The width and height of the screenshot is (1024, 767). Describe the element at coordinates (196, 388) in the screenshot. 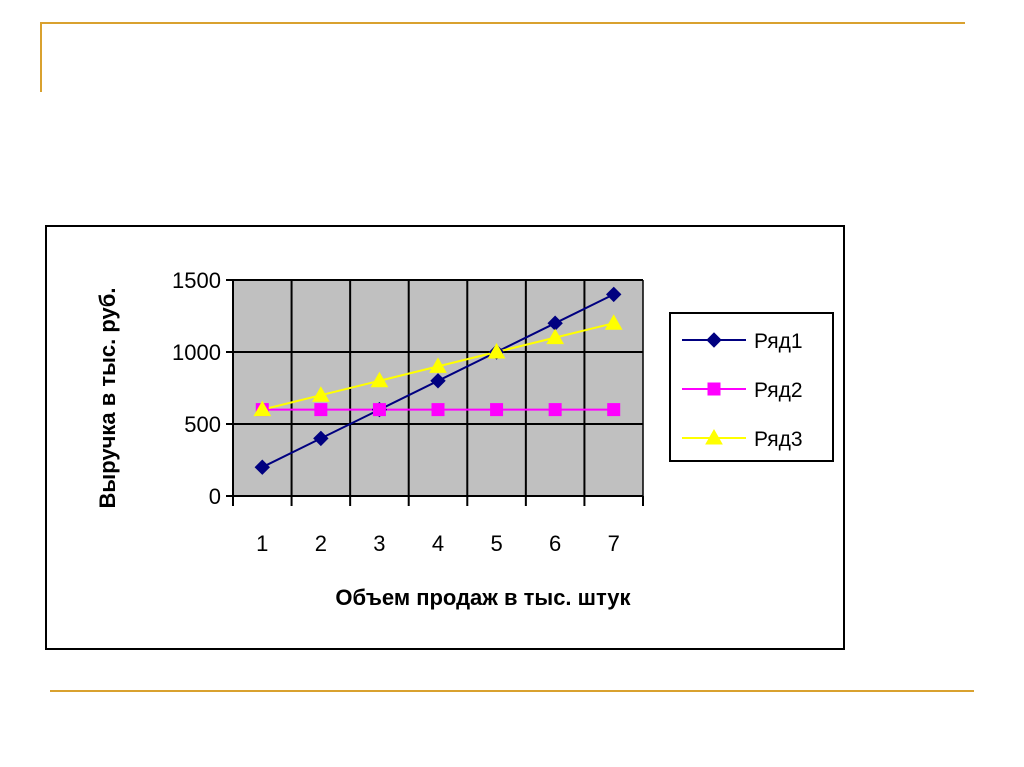

I see `y-tick-labels: 0 500 1000 1500` at that location.